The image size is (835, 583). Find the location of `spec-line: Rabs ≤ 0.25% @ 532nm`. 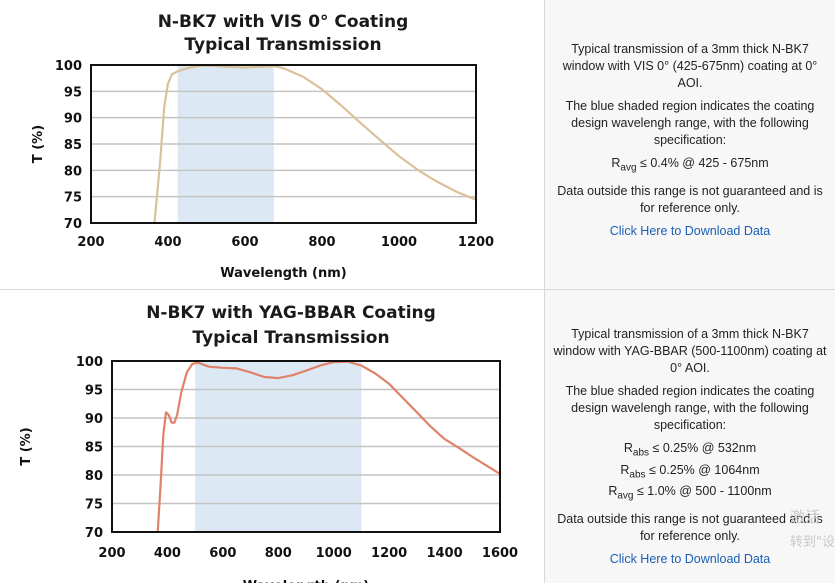

spec-line: Rabs ≤ 0.25% @ 532nm is located at coordinates (690, 451).